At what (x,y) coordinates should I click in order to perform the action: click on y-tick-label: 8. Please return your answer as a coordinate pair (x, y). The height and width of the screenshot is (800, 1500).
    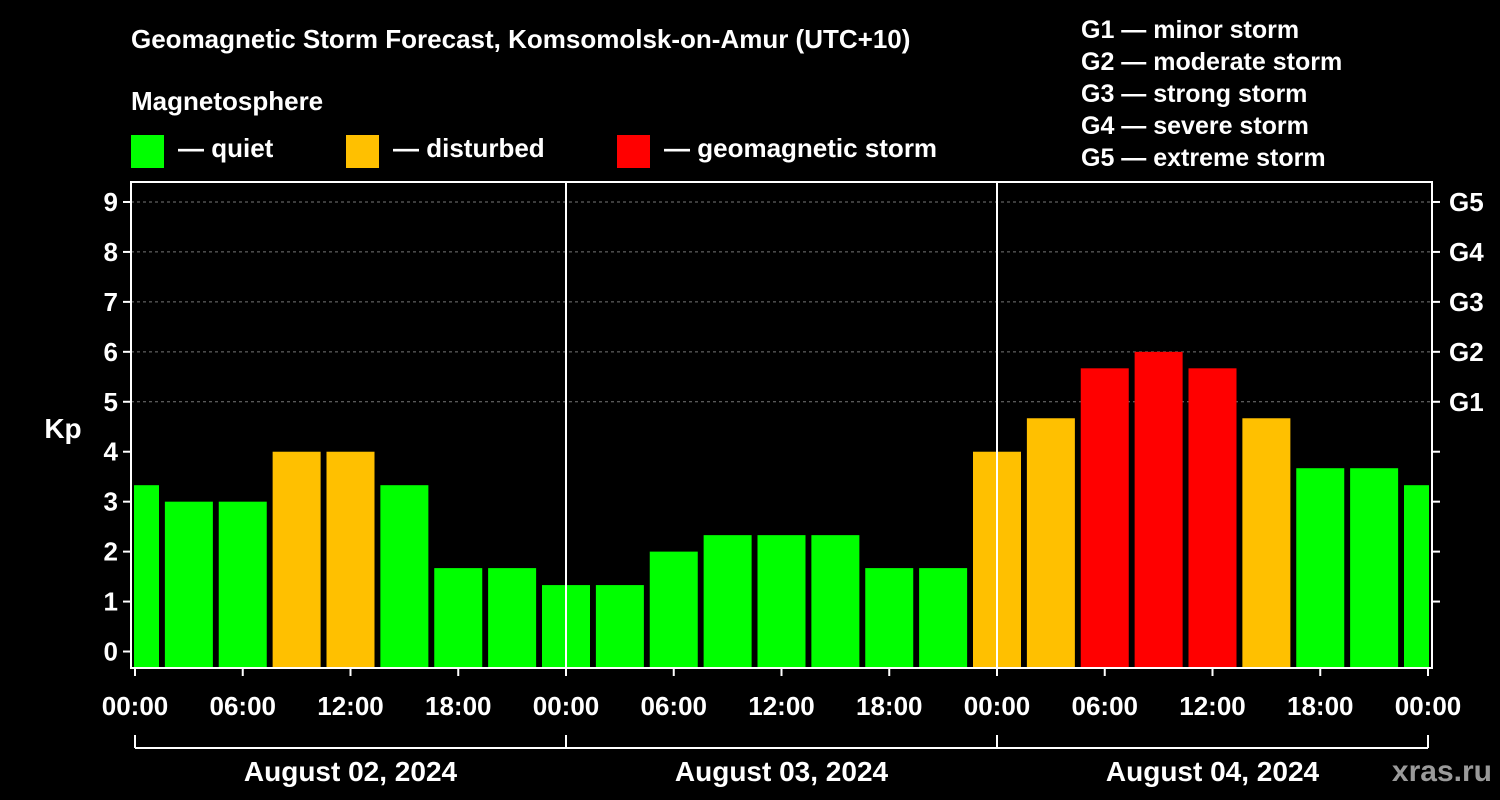
    Looking at the image, I should click on (111, 252).